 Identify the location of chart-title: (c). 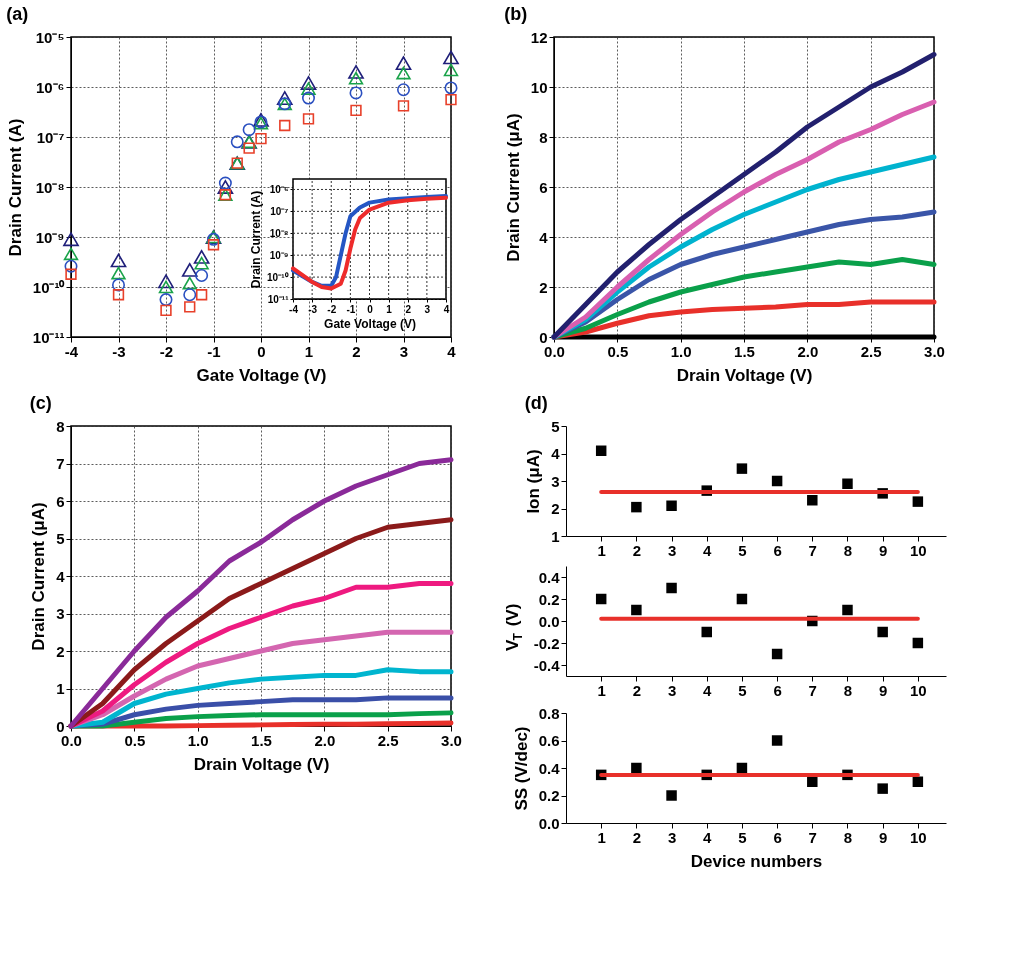
(40, 403).